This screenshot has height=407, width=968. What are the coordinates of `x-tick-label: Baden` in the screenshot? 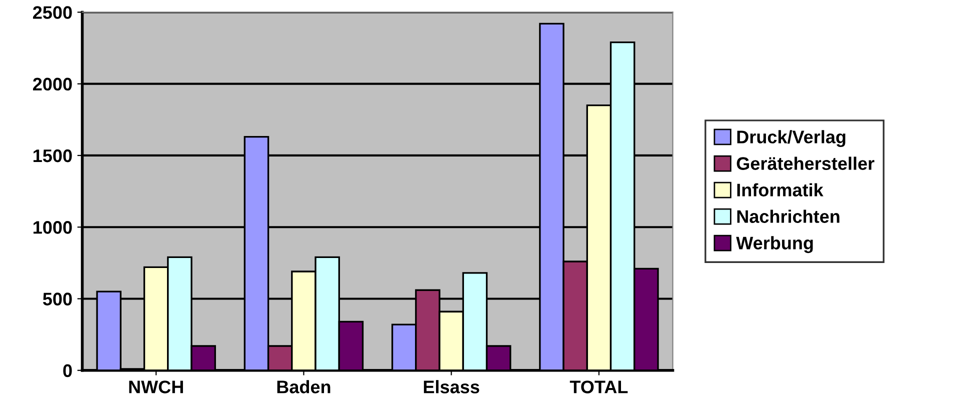 It's located at (303, 387).